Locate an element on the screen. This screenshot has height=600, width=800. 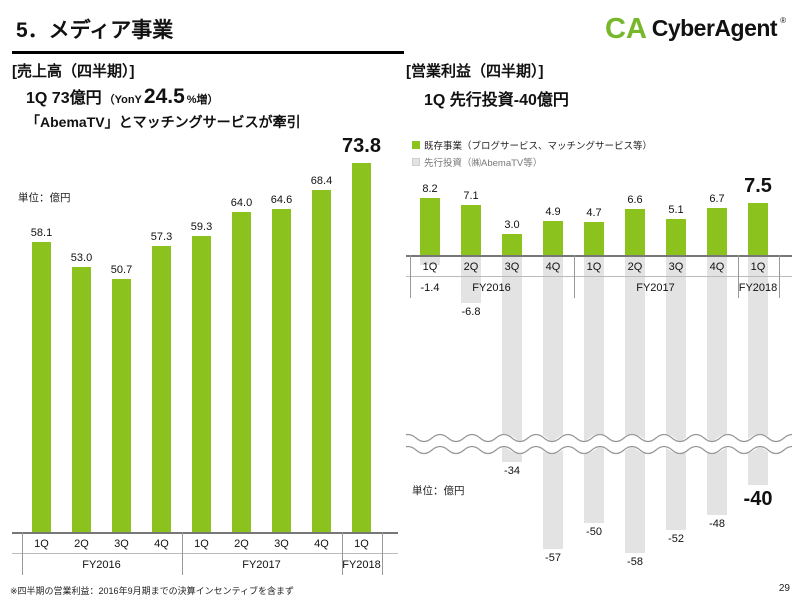
page-title: 5．メディア事業 is located at coordinates (95, 30).